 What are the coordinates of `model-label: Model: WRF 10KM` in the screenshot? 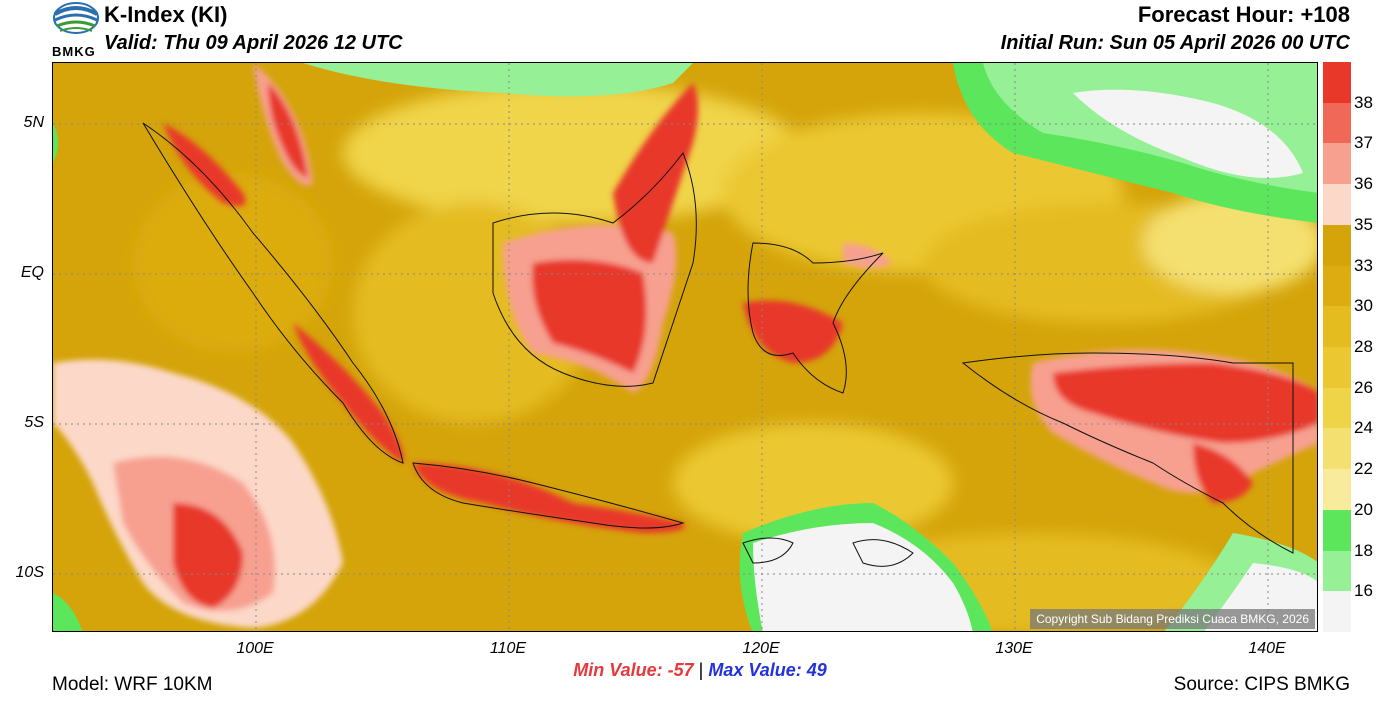 It's located at (132, 684).